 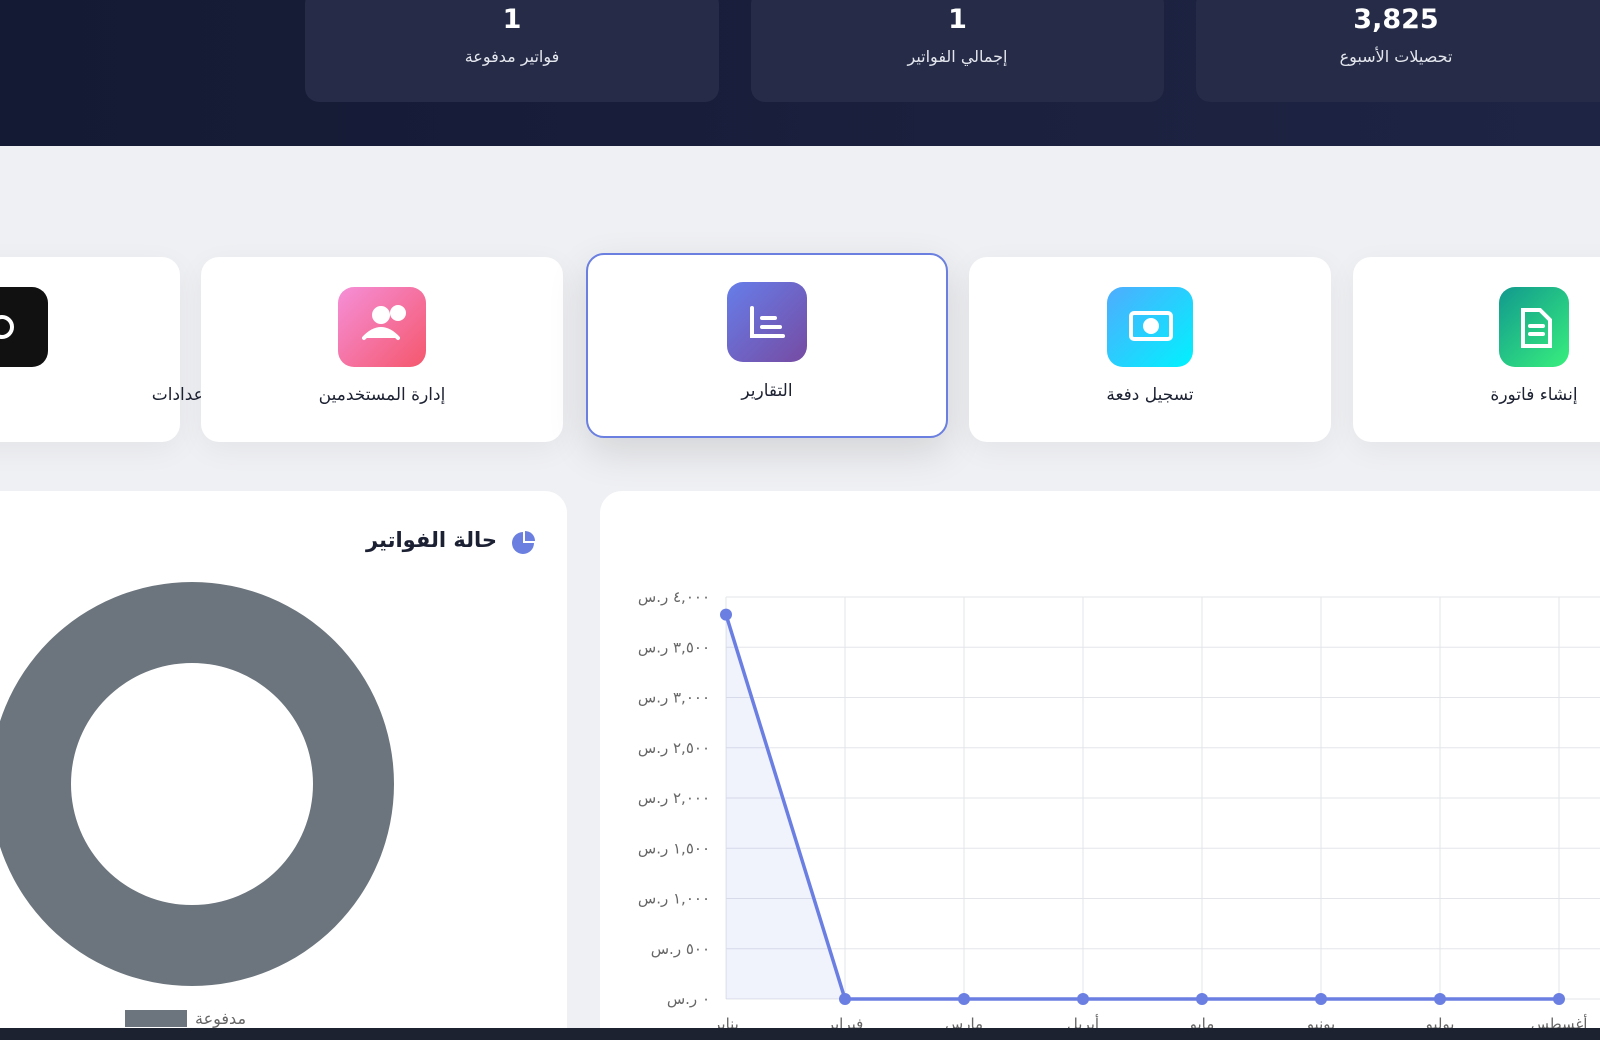 I want to click on y-tick-label: ٤,٠٠٠ ر.س, so click(x=674, y=597).